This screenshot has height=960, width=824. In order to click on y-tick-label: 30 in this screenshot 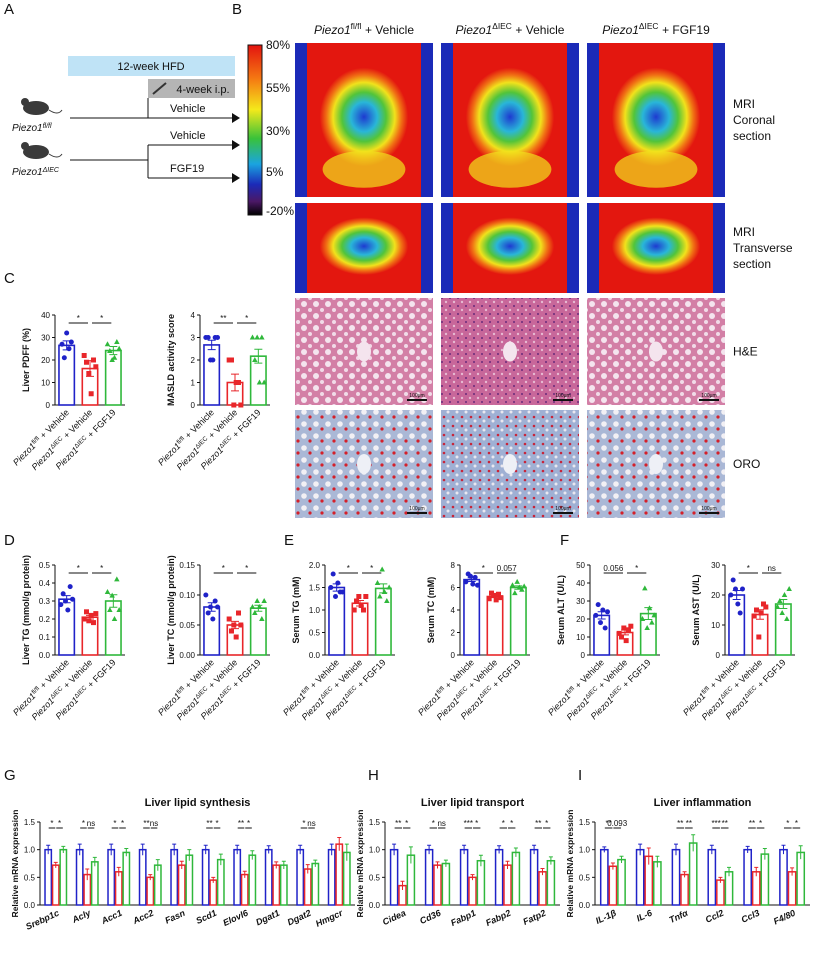, I will do `click(580, 601)`.